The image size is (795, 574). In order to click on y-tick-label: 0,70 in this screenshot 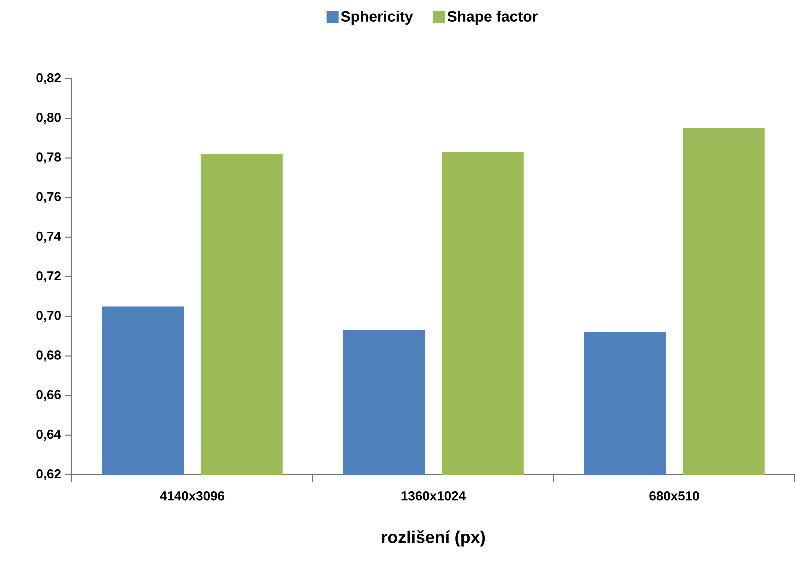, I will do `click(48, 316)`.